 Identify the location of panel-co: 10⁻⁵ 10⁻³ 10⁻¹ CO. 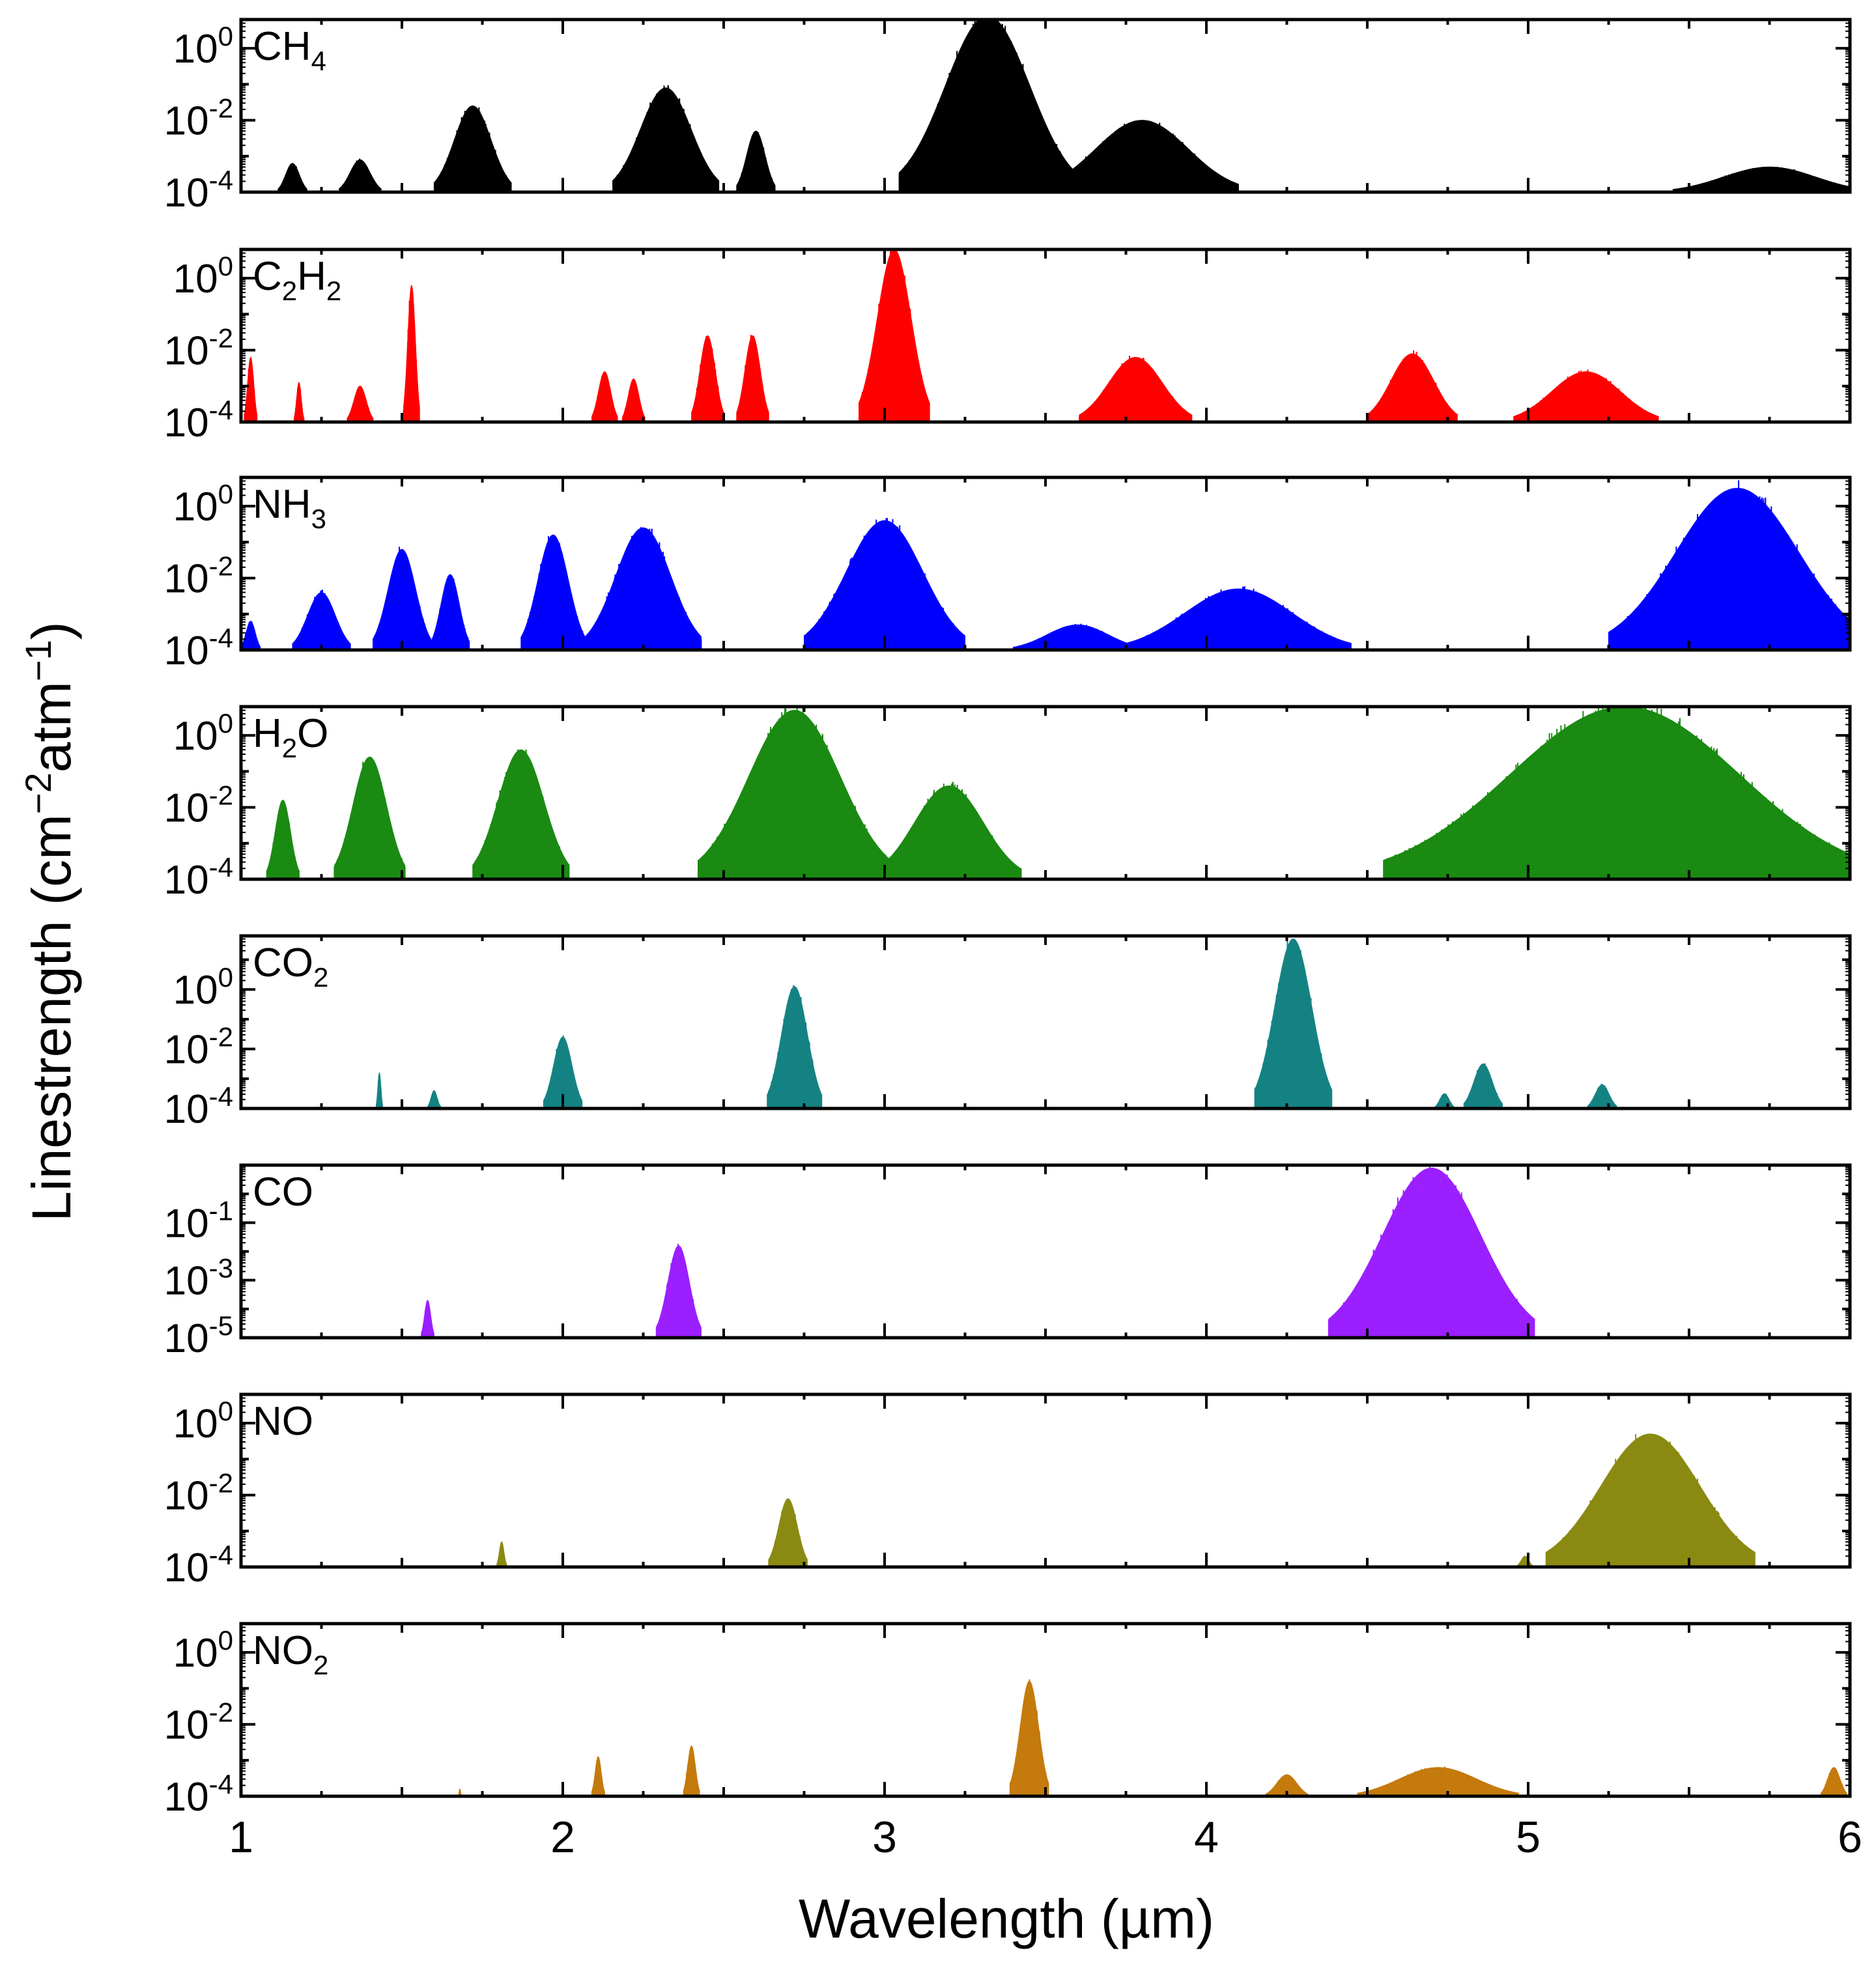
(1008, 1262).